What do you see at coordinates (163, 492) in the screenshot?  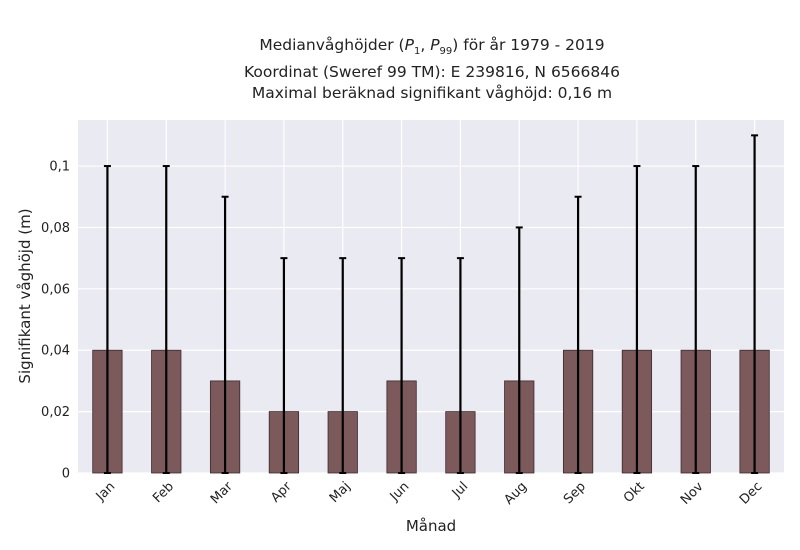 I see `x-tick-label: Feb` at bounding box center [163, 492].